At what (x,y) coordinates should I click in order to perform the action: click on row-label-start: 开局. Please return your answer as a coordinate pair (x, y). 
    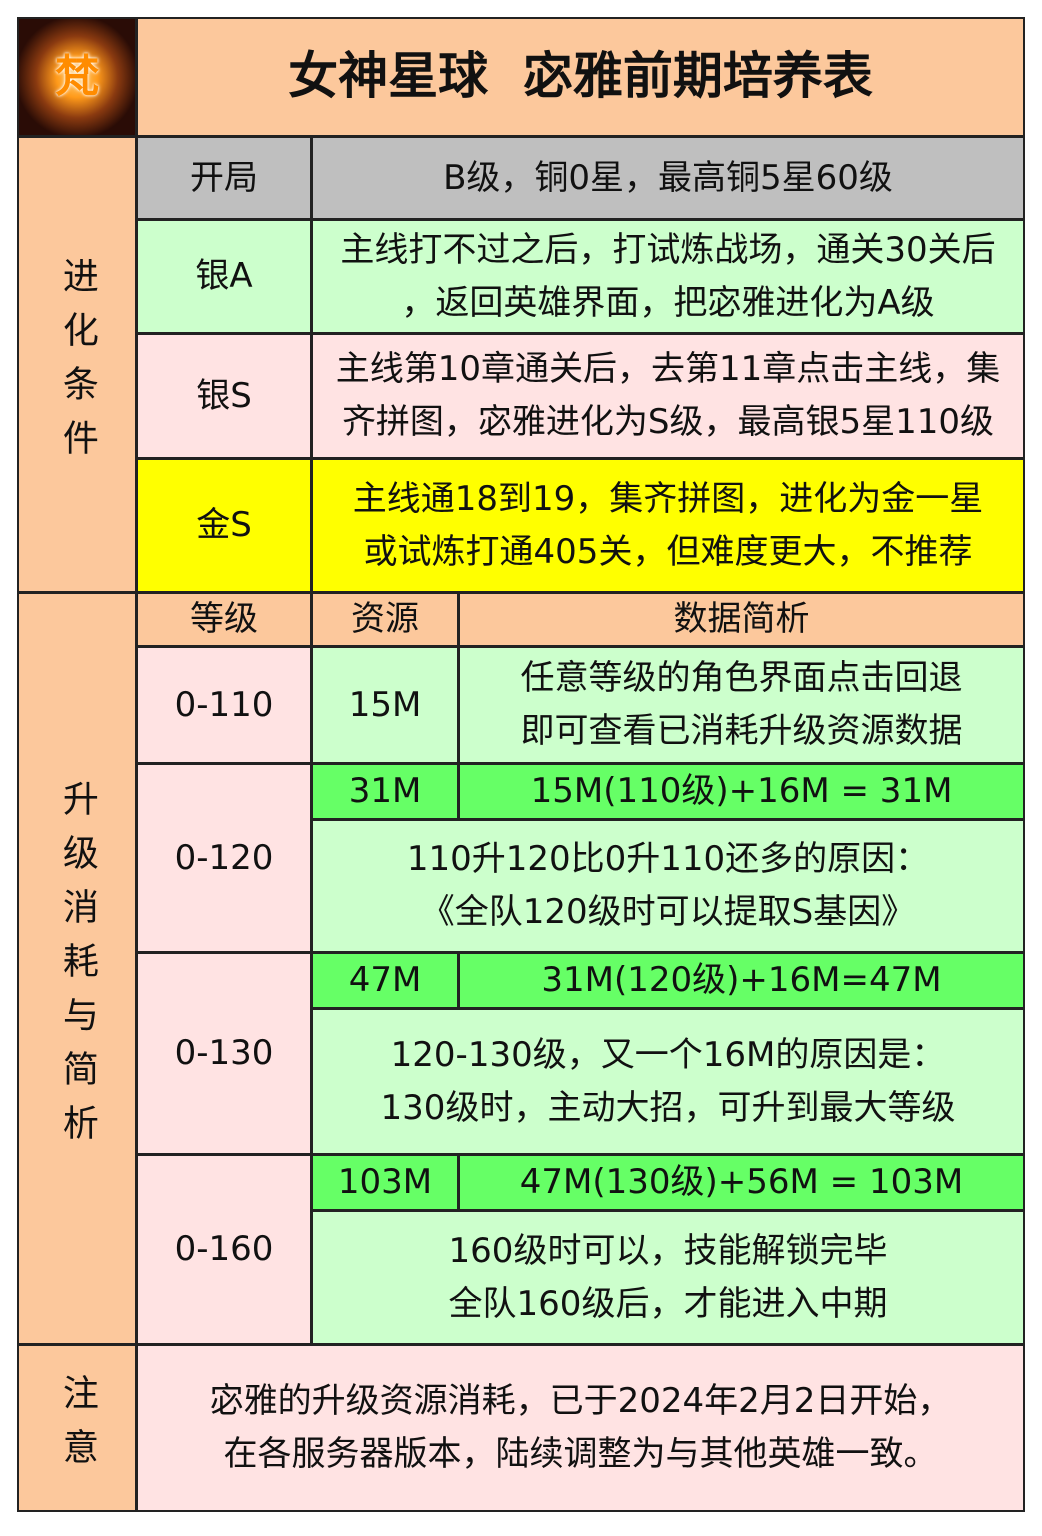
    Looking at the image, I should click on (224, 178).